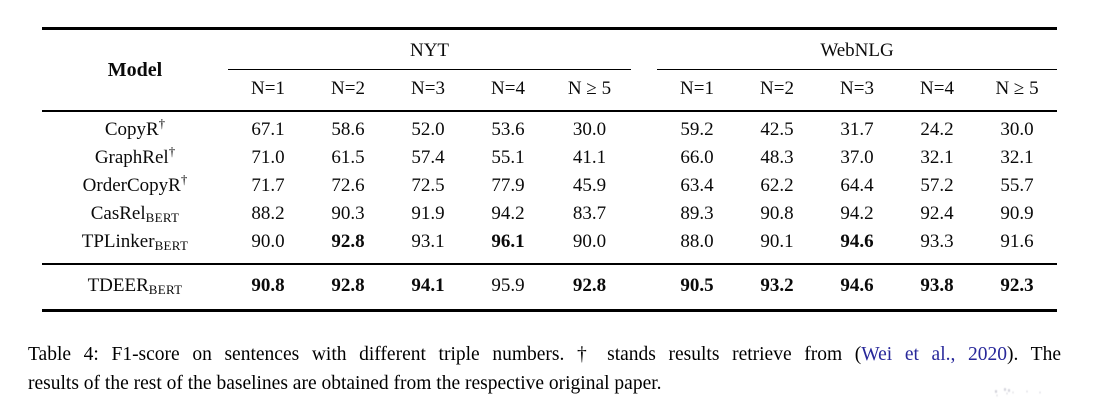  I want to click on f1-score-cell: 55.7, so click(1017, 185).